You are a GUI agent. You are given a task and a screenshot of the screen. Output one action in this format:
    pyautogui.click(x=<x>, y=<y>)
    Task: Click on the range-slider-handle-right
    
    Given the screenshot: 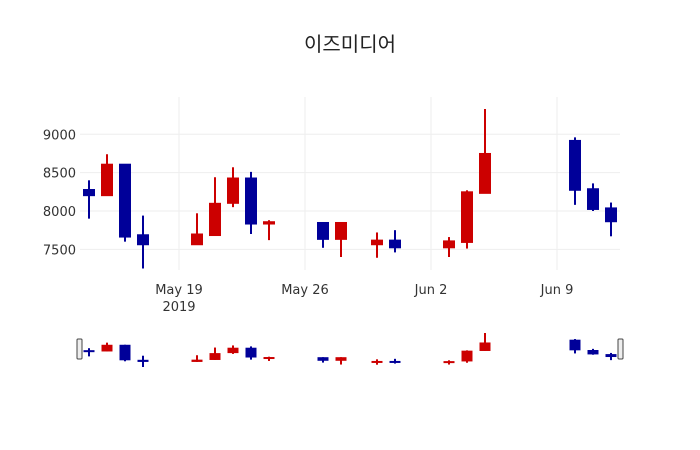 What is the action you would take?
    pyautogui.click(x=620, y=349)
    